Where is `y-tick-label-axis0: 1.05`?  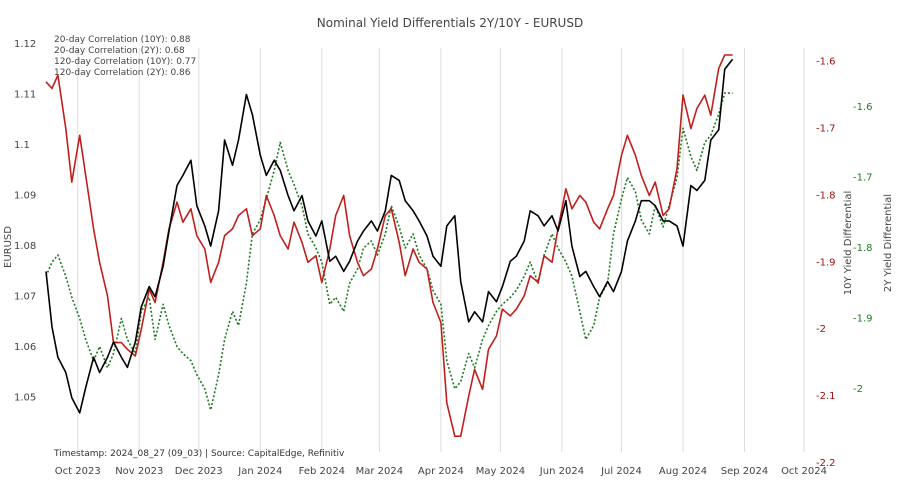 y-tick-label-axis0: 1.05 is located at coordinates (25, 398).